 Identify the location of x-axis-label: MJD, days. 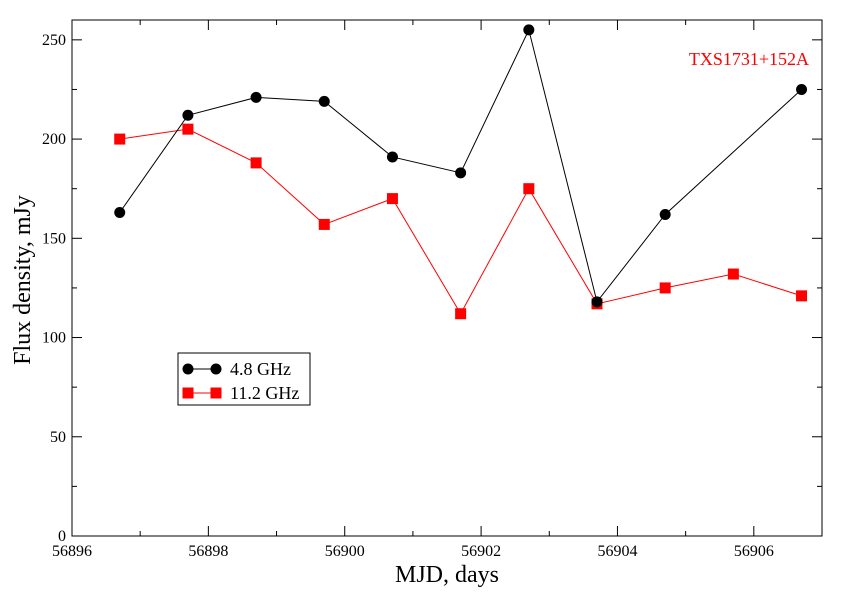
(447, 575).